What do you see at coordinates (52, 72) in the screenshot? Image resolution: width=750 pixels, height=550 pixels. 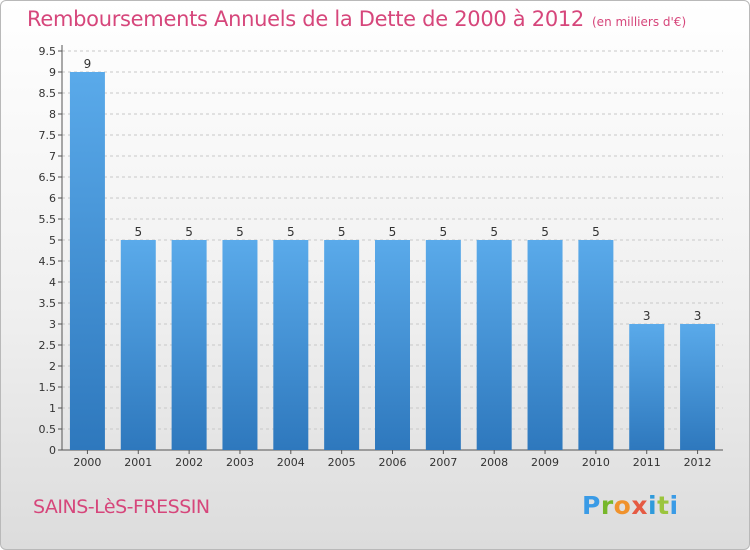 I see `y-tick-label: 9` at bounding box center [52, 72].